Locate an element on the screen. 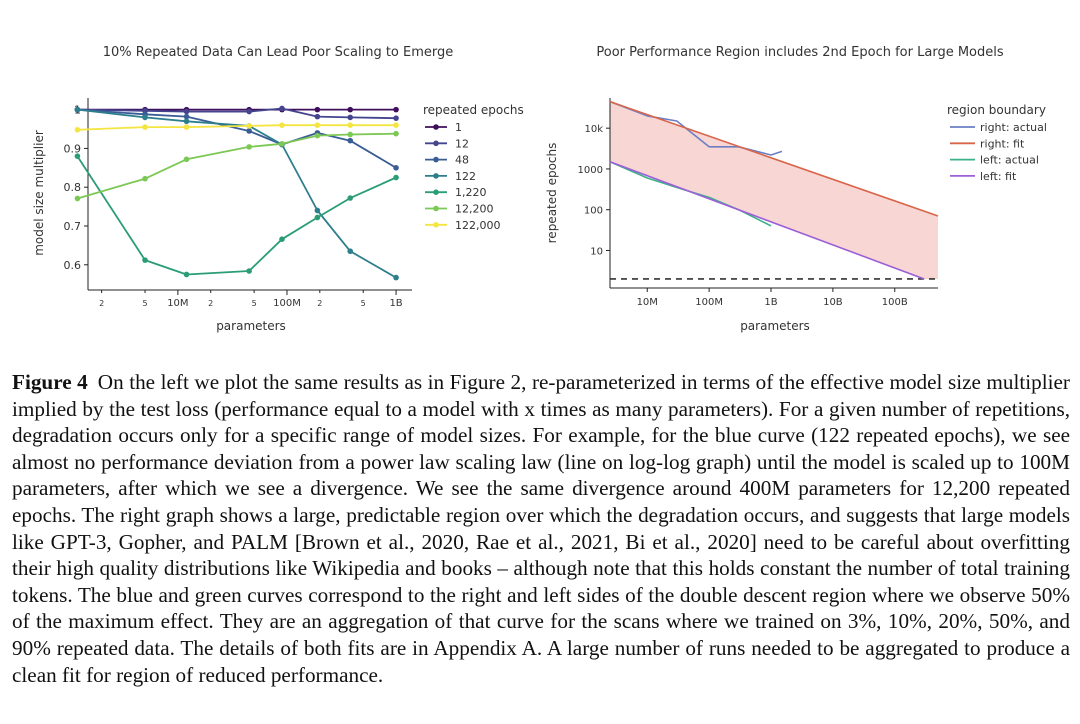 The image size is (1080, 724). caption-label: Figure 4 is located at coordinates (50, 382).